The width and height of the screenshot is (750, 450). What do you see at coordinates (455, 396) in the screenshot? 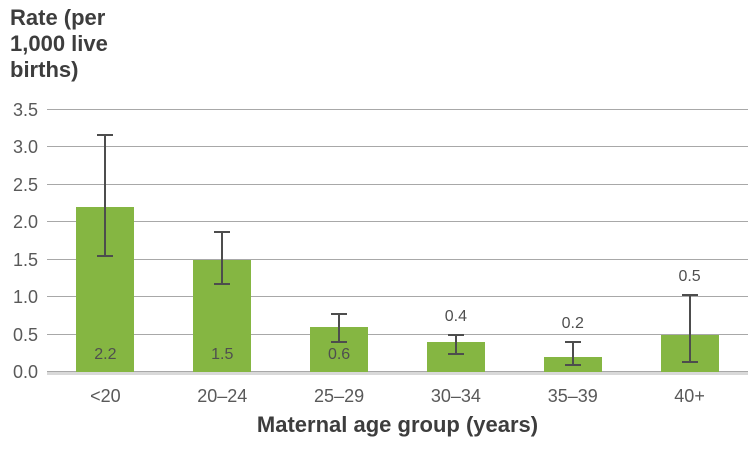
I see `x-tick-label: 30–34` at bounding box center [455, 396].